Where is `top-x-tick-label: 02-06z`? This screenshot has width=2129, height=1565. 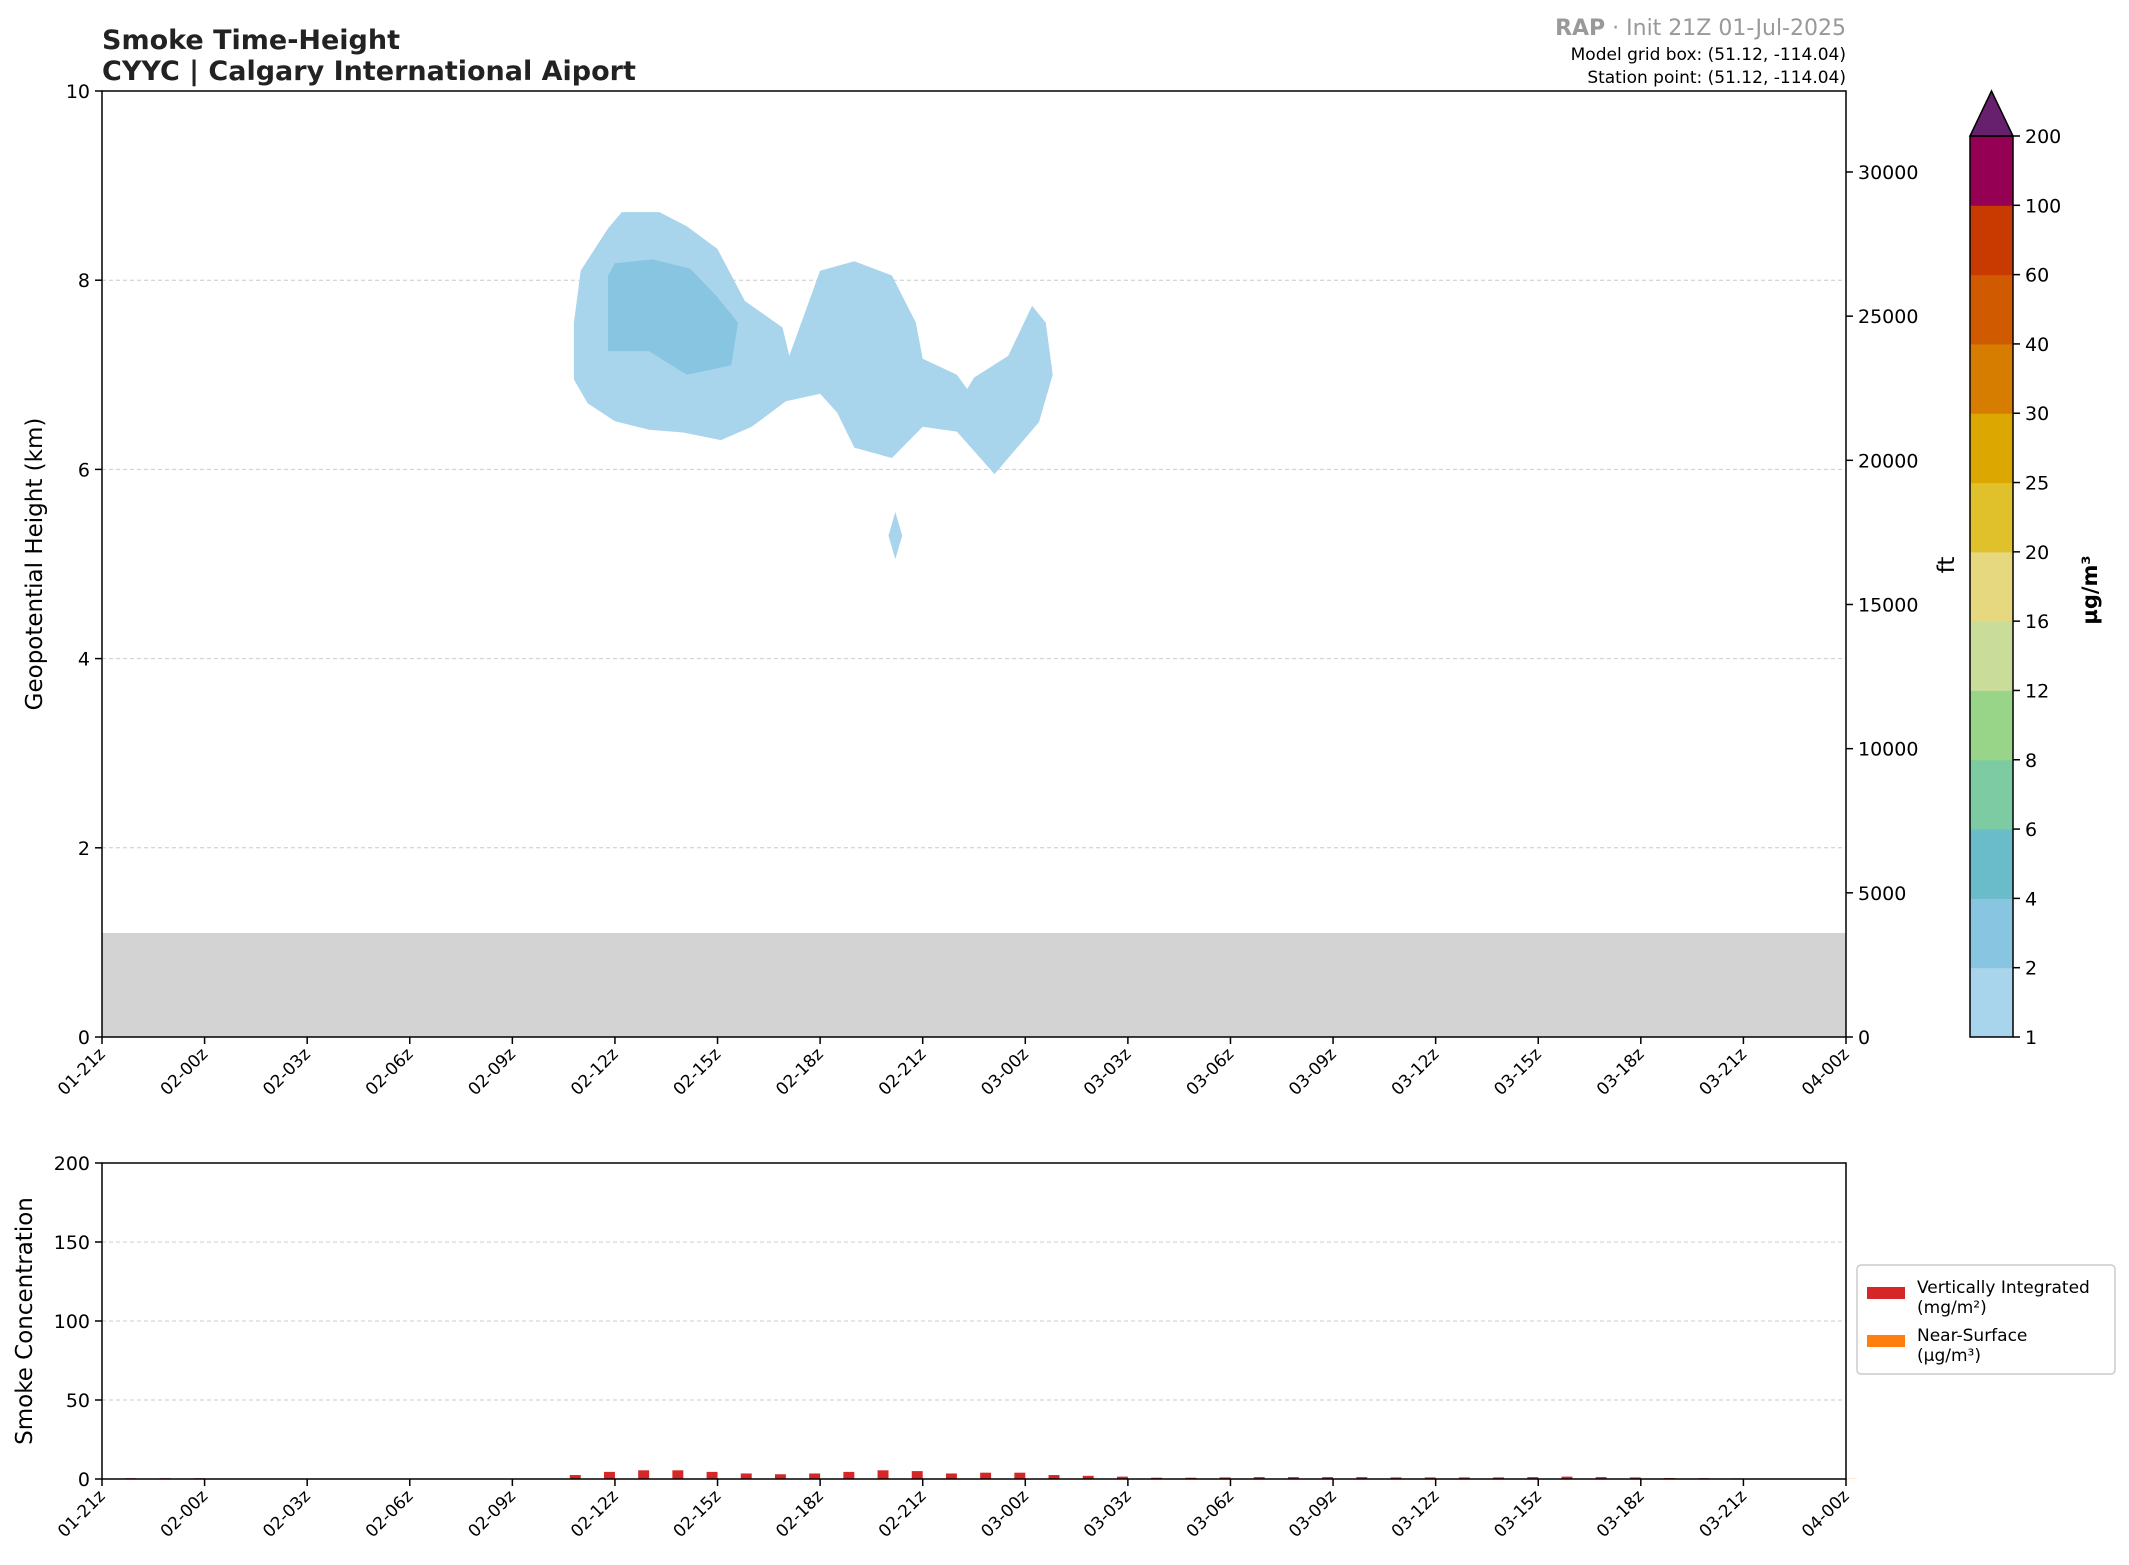 top-x-tick-label: 02-06z is located at coordinates (389, 1071).